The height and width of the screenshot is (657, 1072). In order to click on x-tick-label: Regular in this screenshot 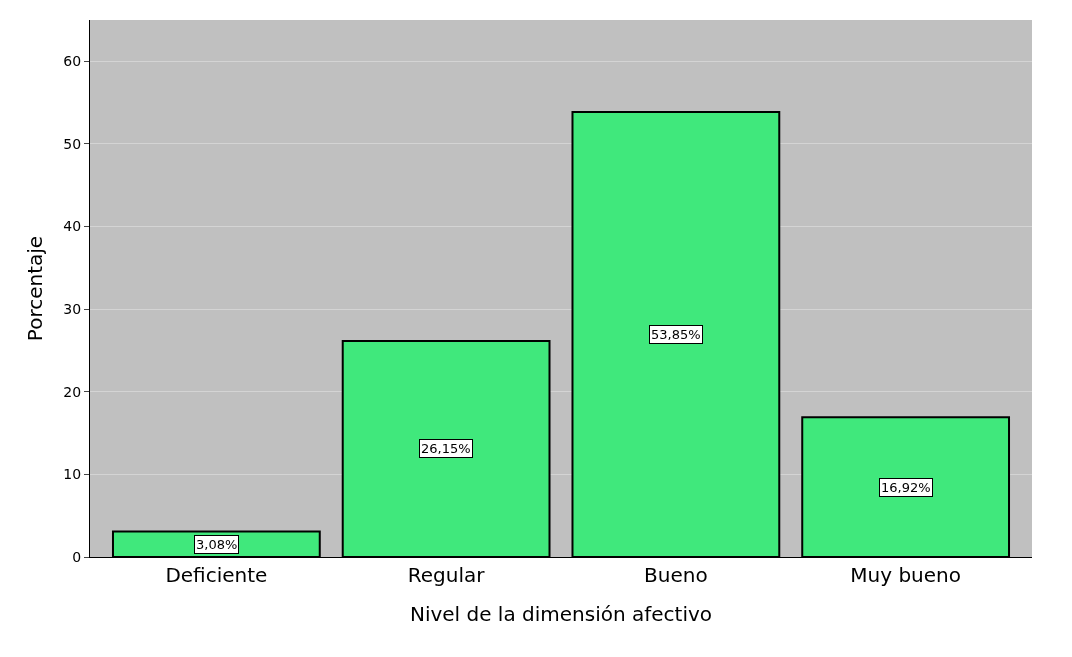, I will do `click(446, 575)`.